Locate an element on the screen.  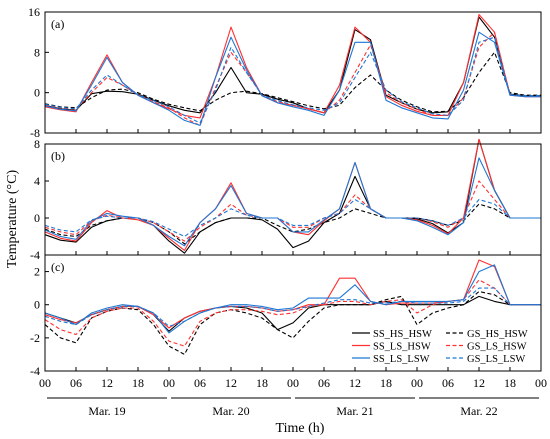
panel-label: (b) is located at coordinates (58, 156).